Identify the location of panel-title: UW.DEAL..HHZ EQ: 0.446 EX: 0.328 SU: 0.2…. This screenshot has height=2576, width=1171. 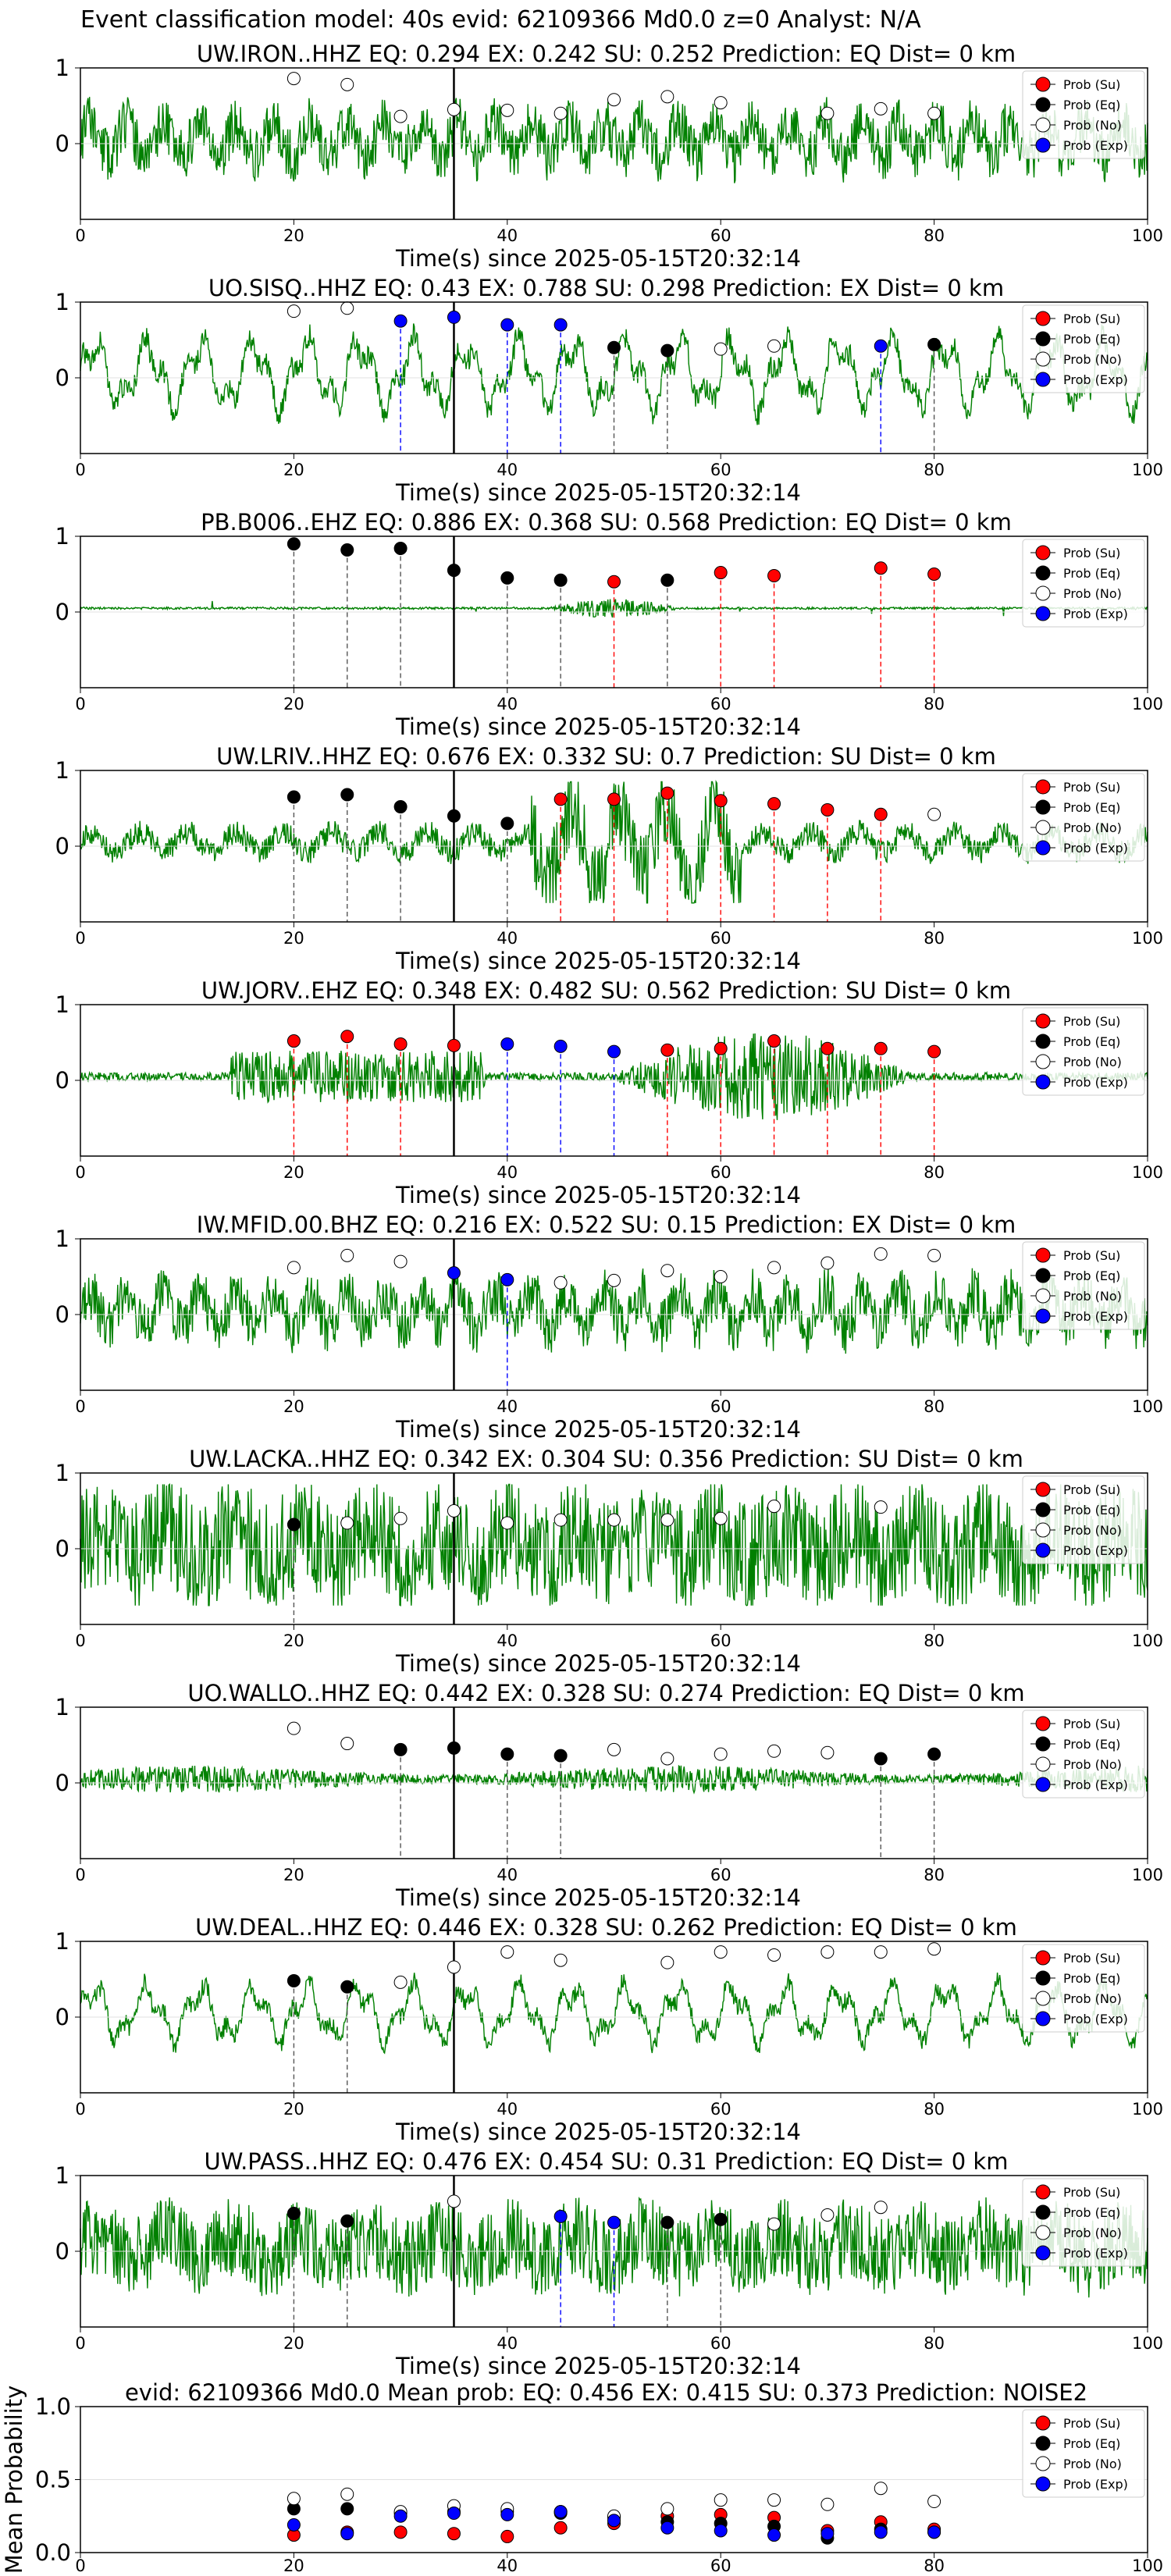
(606, 1927).